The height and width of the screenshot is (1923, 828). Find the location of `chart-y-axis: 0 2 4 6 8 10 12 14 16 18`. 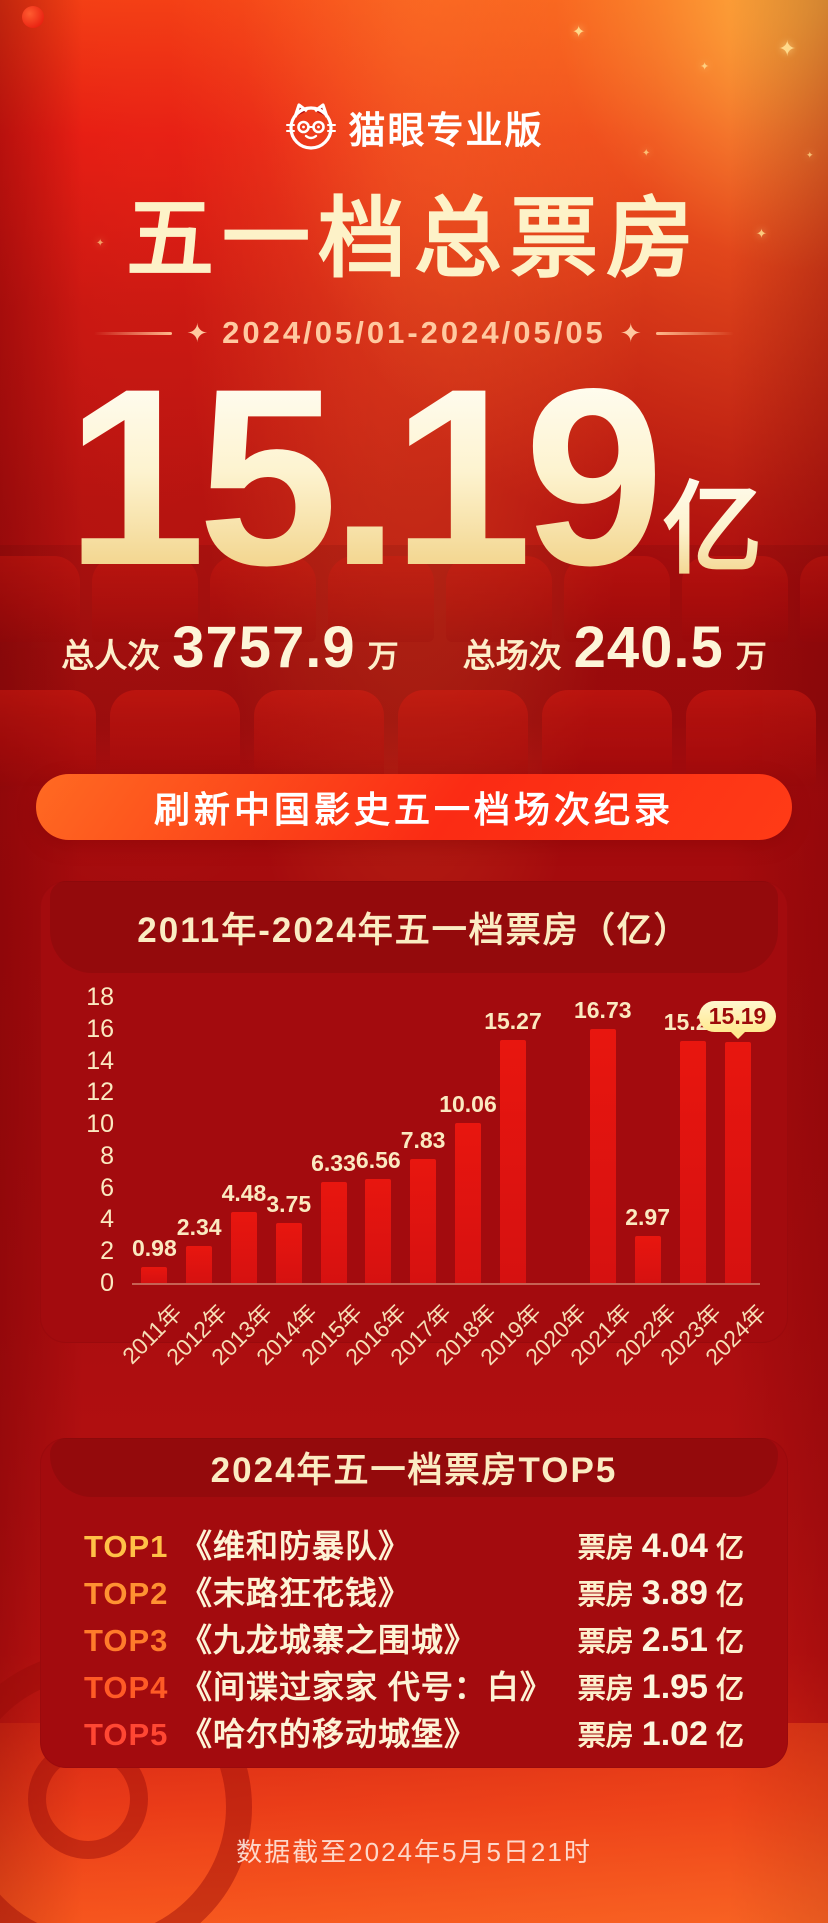

chart-y-axis: 0 2 4 6 8 10 12 14 16 18 is located at coordinates (91, 1140).